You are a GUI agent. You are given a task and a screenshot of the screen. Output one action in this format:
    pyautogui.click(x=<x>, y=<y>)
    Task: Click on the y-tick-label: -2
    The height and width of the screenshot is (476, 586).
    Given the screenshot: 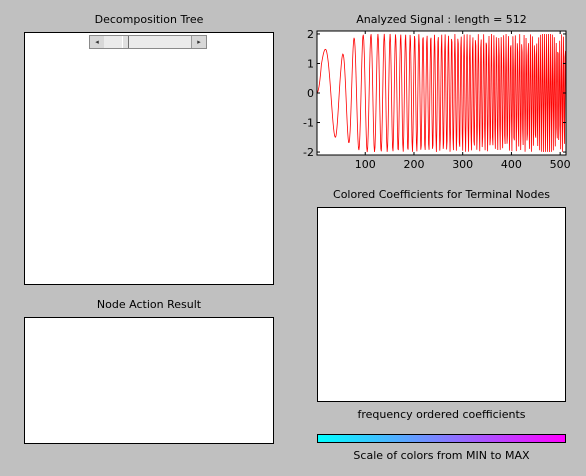 What is the action you would take?
    pyautogui.click(x=308, y=152)
    